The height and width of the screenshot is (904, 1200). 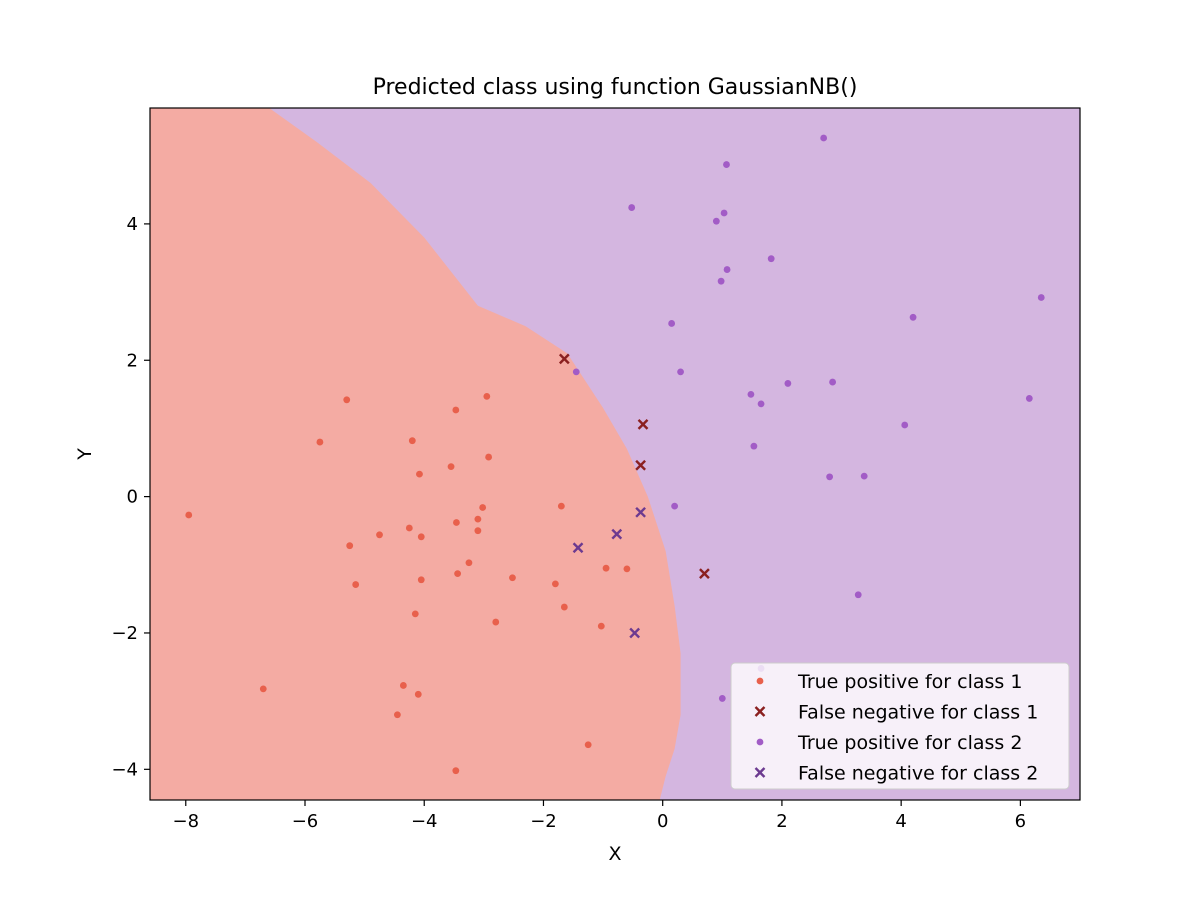 What do you see at coordinates (132, 360) in the screenshot?
I see `y-tick-label: 2` at bounding box center [132, 360].